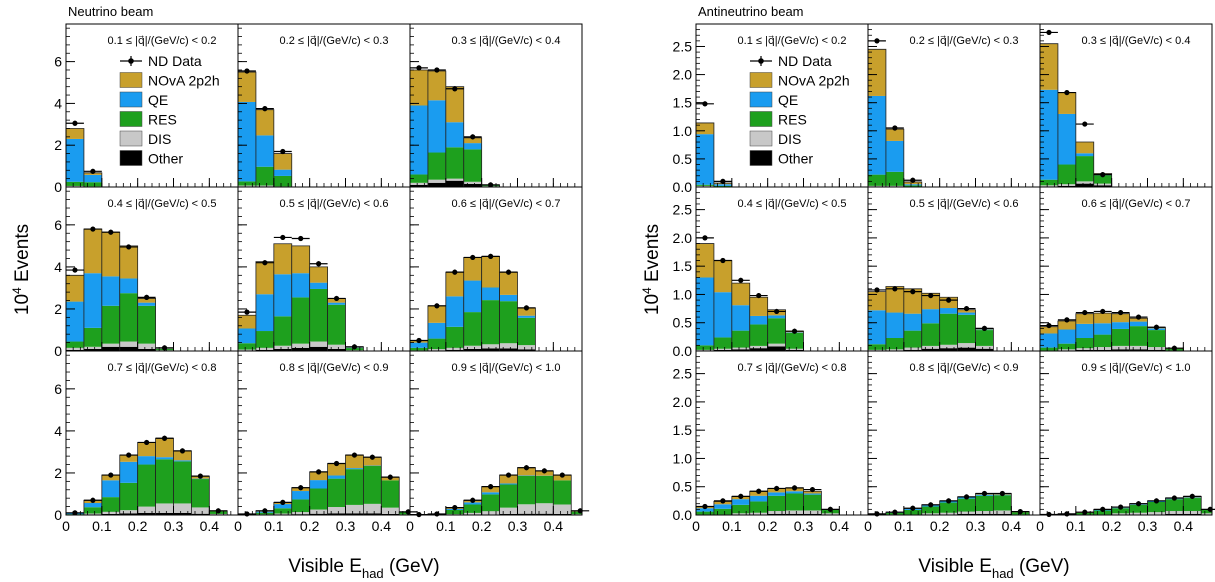 The height and width of the screenshot is (582, 1215). I want to click on panel: 0.8 ≤ |q⃗|/(GeV/c) < 0.9 0 0.1 0.2 0.3 0.4, so click(952, 442).